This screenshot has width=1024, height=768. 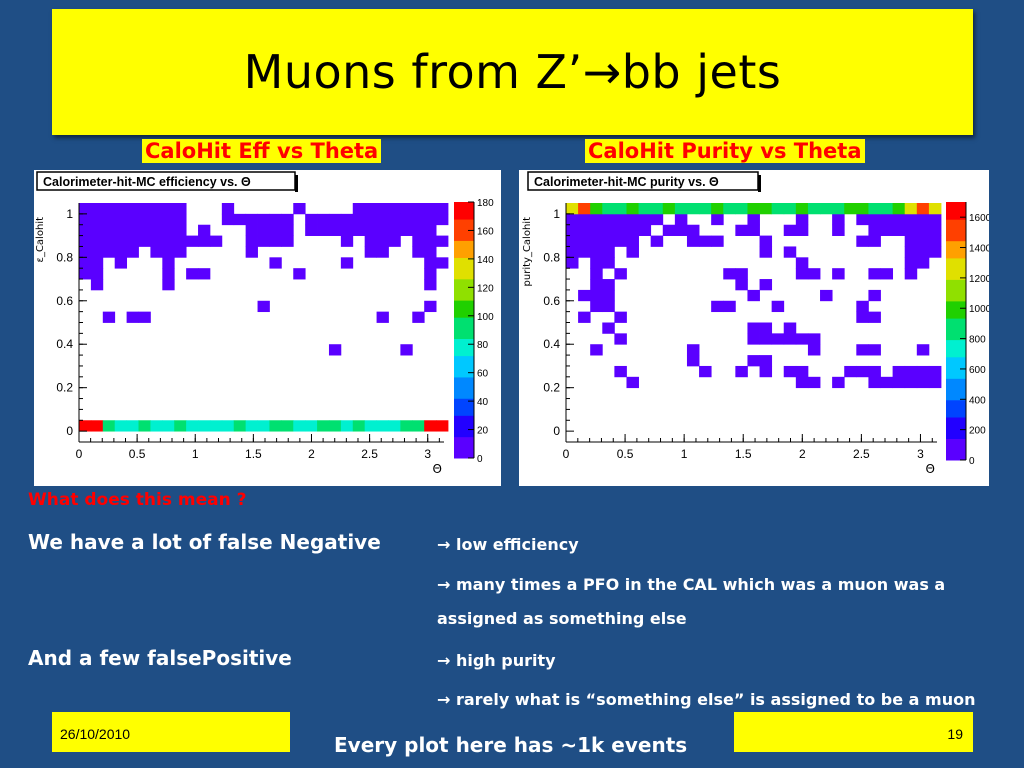 I want to click on x-tick-label: 2, so click(x=311, y=454).